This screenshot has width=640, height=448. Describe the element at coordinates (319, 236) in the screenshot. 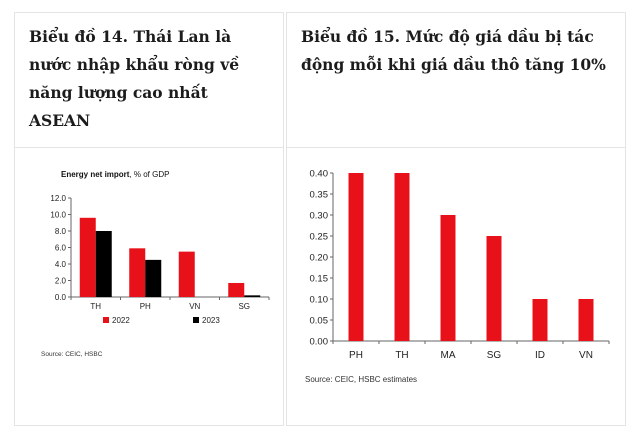

I see `y-tick-label: 0.25` at that location.